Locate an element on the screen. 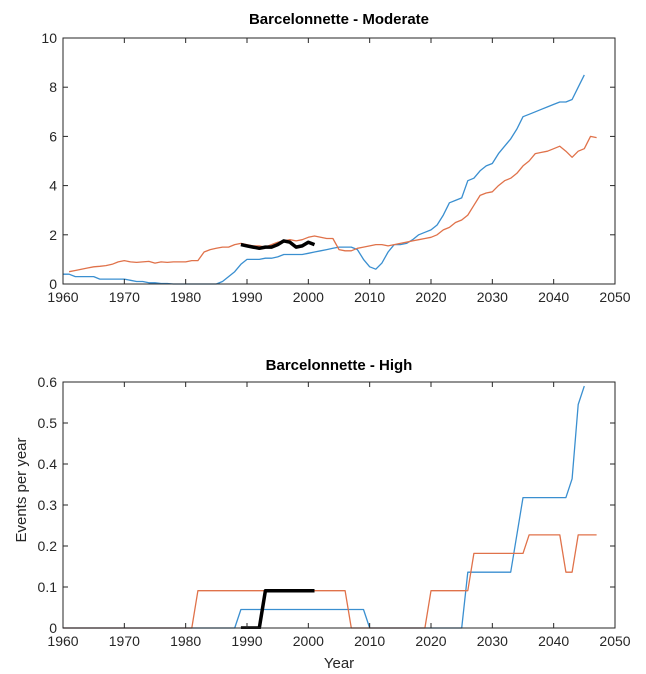 This screenshot has width=646, height=674. y-tick-label: 0.2 is located at coordinates (48, 546).